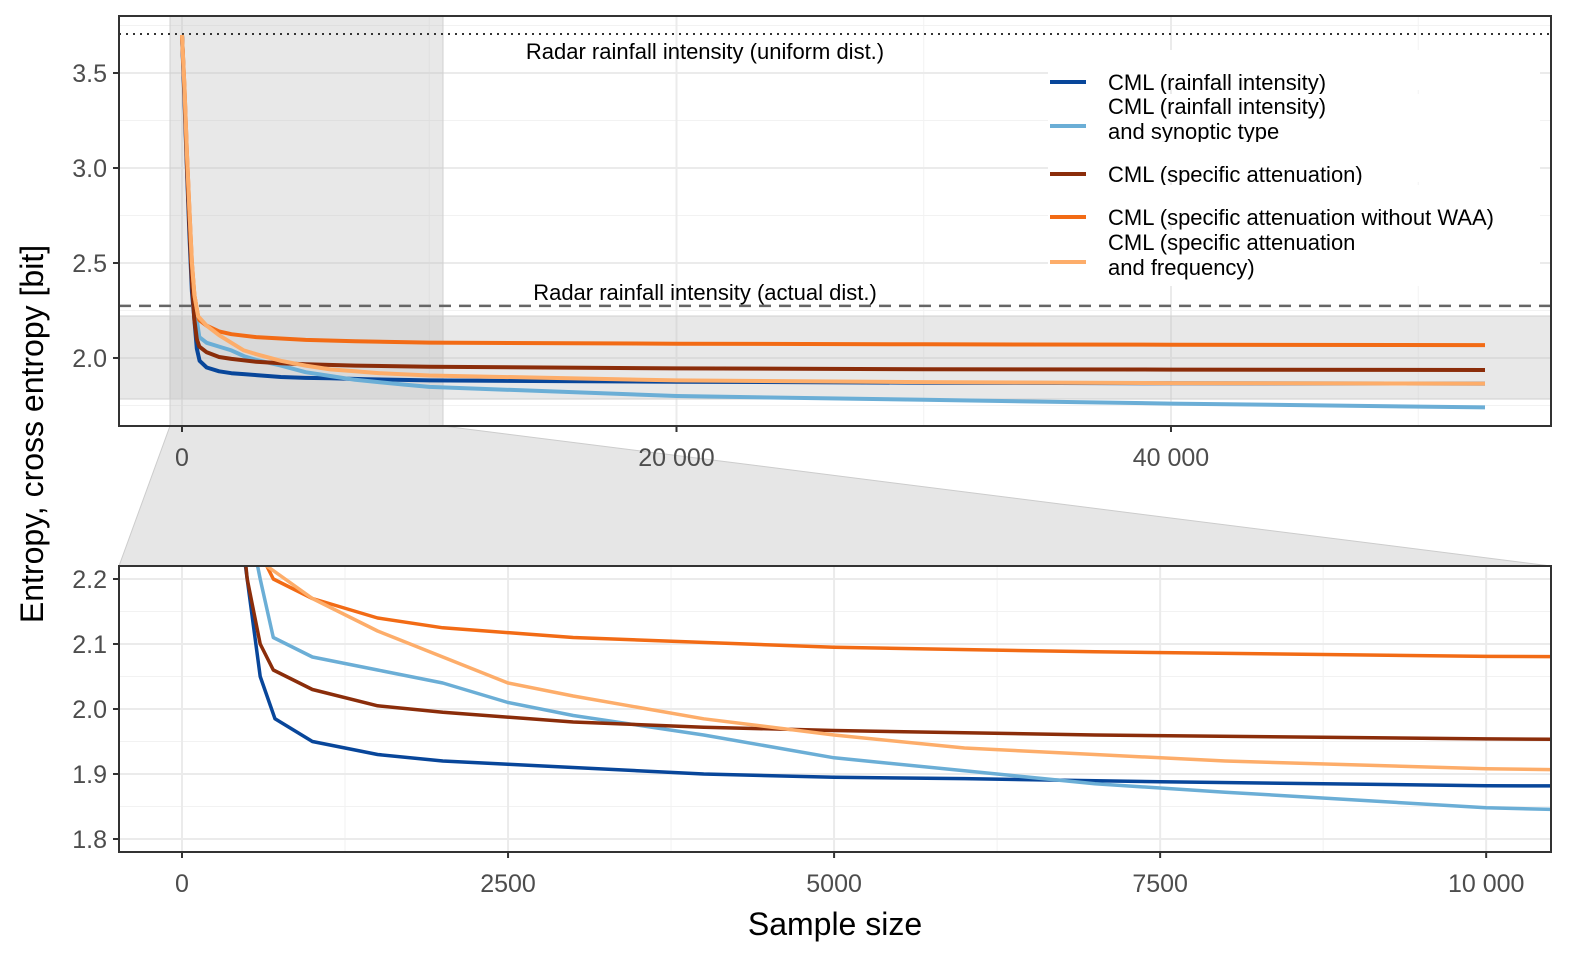  Describe the element at coordinates (1181, 267) in the screenshot. I see `legend-label: and frequency)` at that location.